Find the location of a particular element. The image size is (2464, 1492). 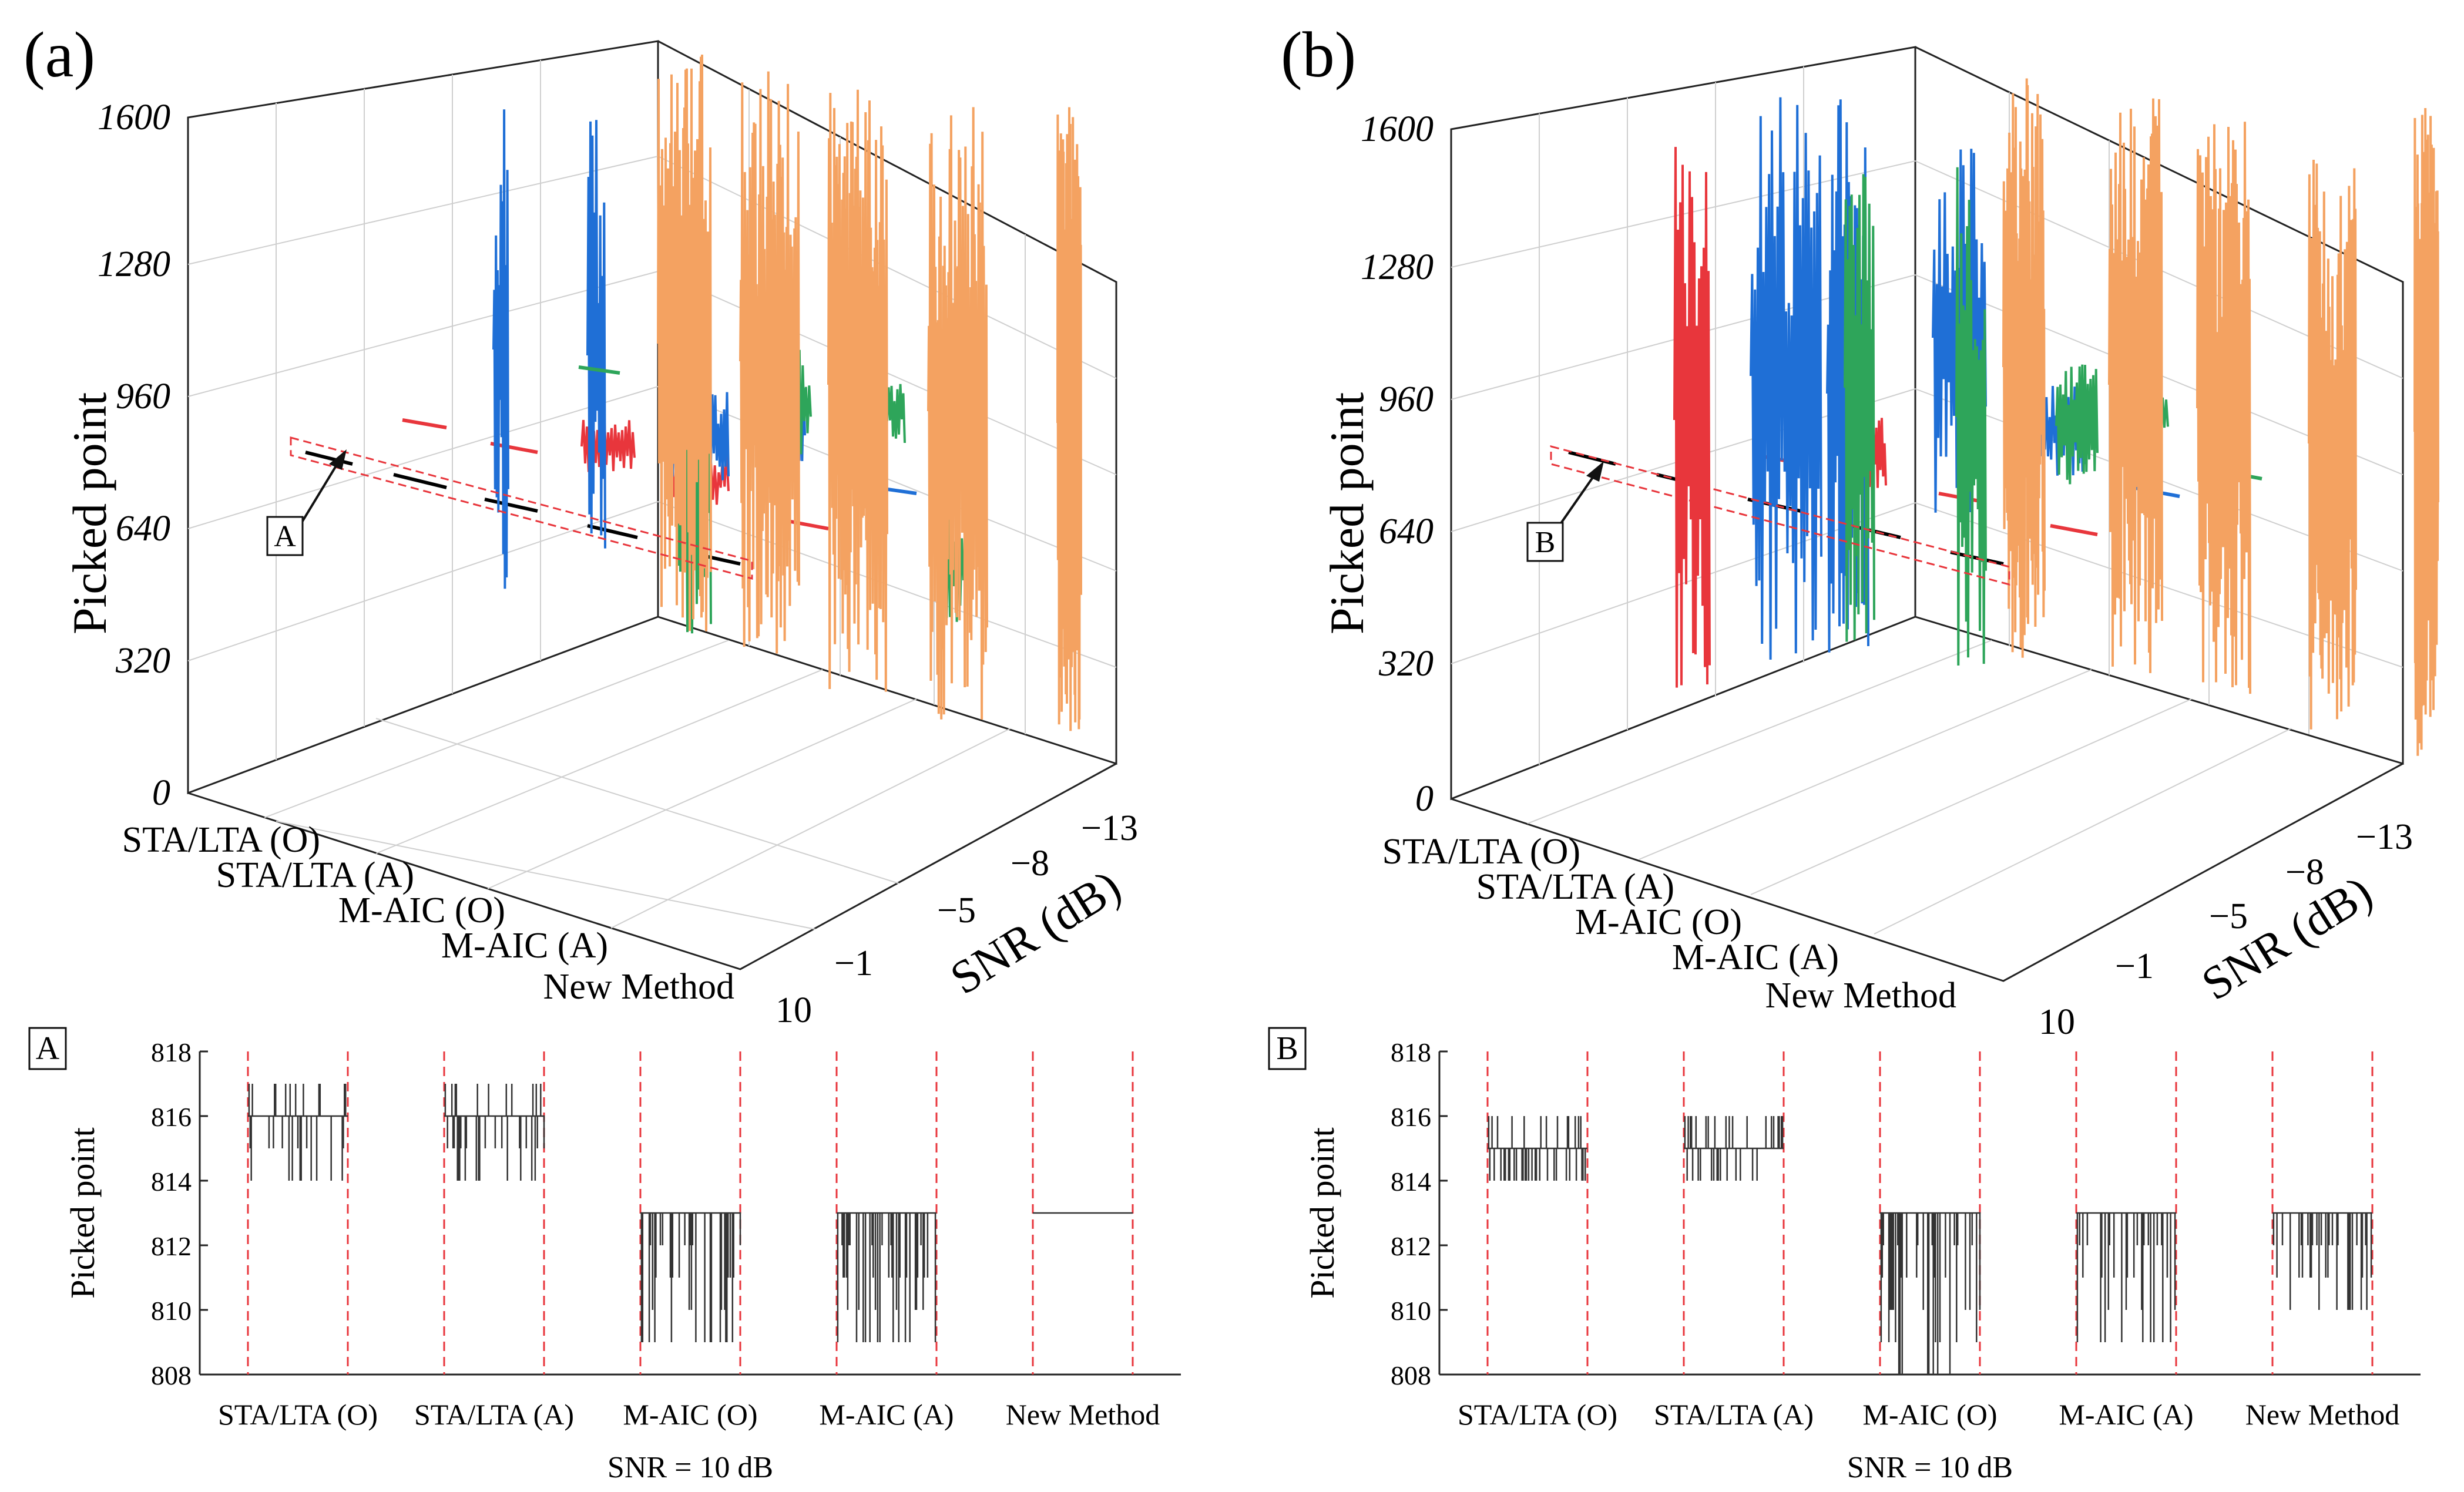

panel-b-snr-tick: −8 is located at coordinates (2304, 872).